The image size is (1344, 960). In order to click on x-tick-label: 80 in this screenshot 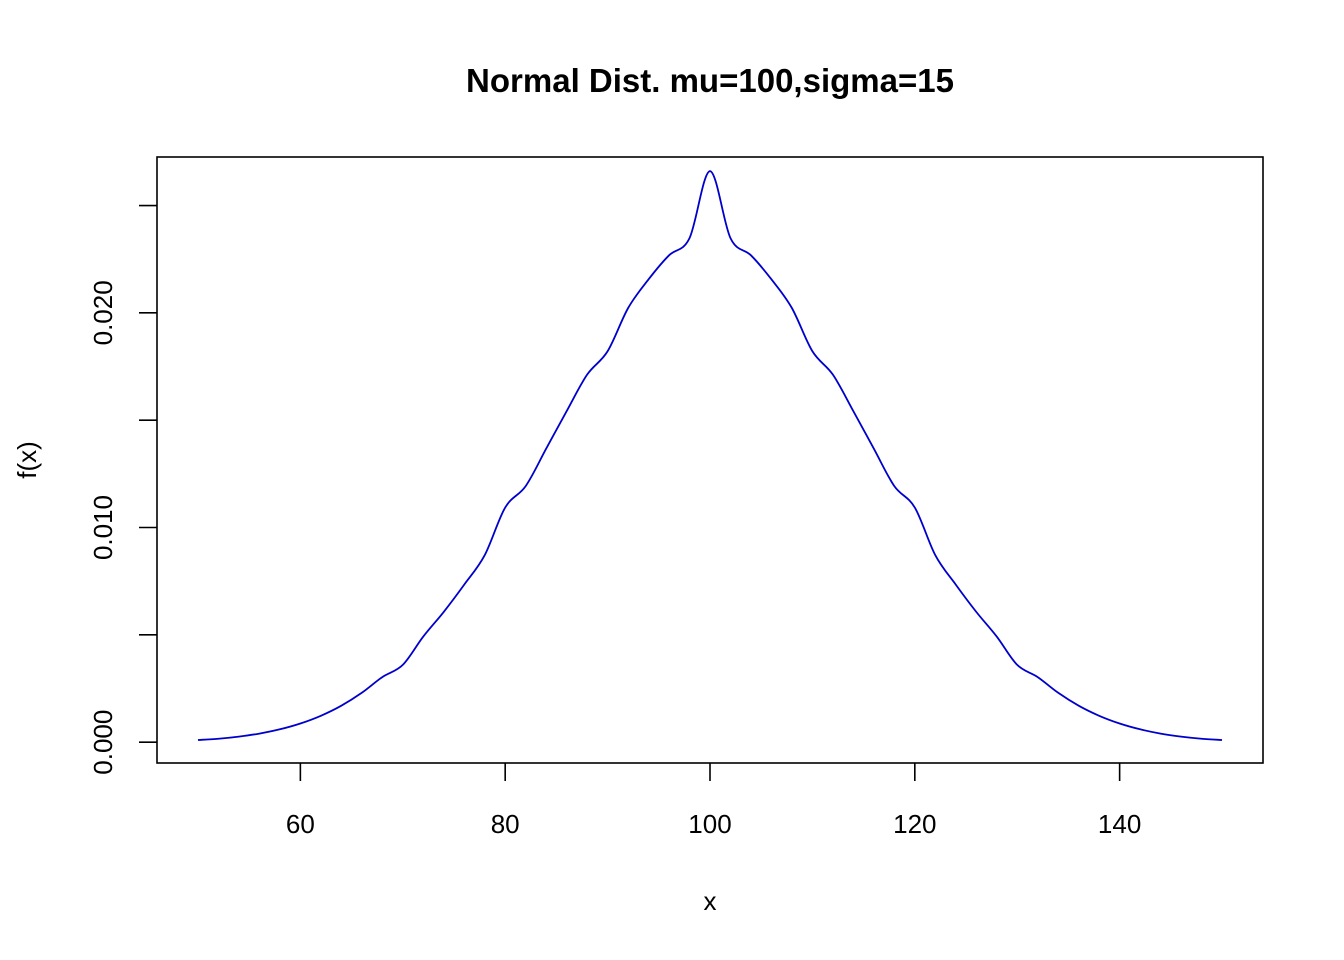, I will do `click(505, 824)`.